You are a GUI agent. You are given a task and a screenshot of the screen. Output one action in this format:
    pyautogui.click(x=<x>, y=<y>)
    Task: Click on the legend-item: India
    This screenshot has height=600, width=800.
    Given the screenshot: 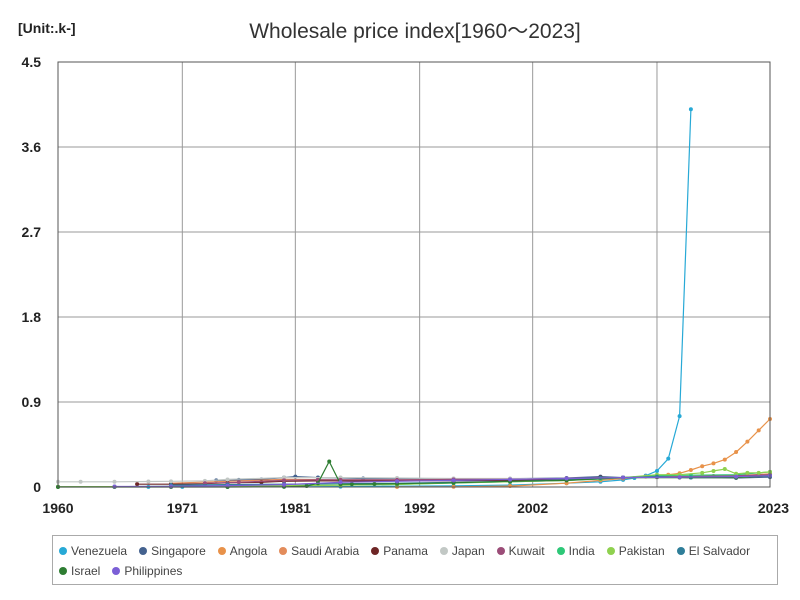 What is the action you would take?
    pyautogui.click(x=575, y=551)
    